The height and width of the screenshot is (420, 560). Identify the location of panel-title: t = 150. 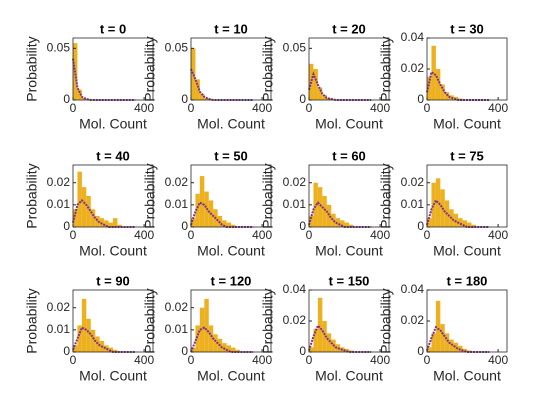
(349, 280).